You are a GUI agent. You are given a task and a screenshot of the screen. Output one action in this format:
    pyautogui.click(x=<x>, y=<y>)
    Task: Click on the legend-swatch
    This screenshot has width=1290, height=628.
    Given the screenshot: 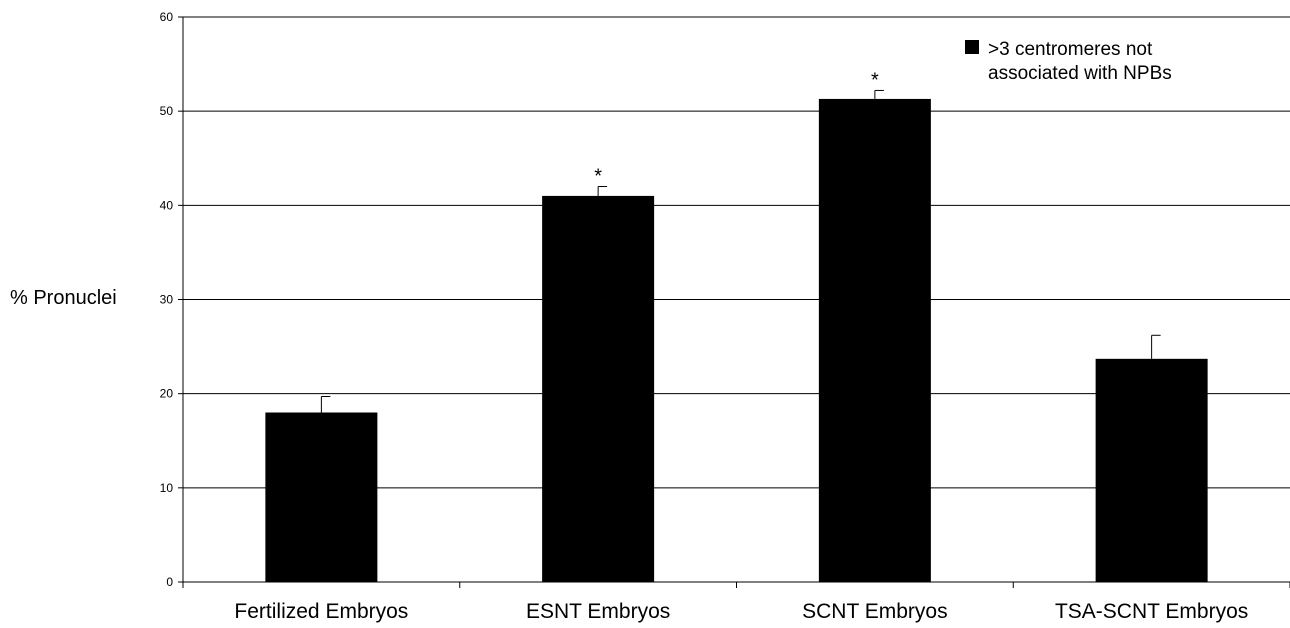 What is the action you would take?
    pyautogui.click(x=972, y=47)
    